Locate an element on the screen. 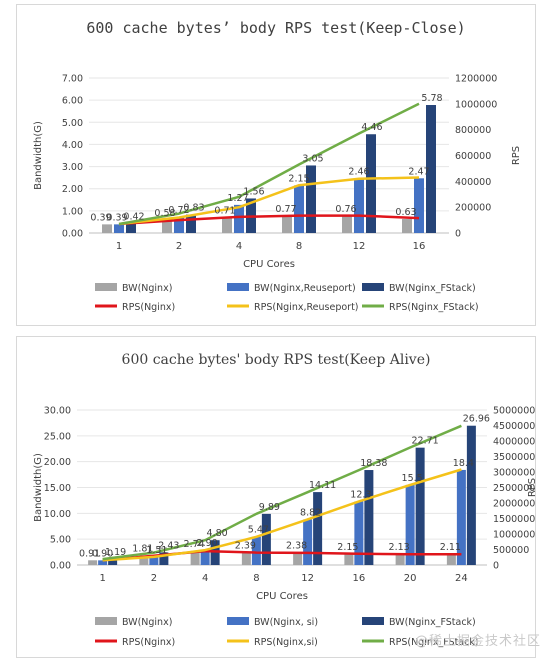 This screenshot has height=663, width=555. data-label: 18.38 is located at coordinates (373, 463).